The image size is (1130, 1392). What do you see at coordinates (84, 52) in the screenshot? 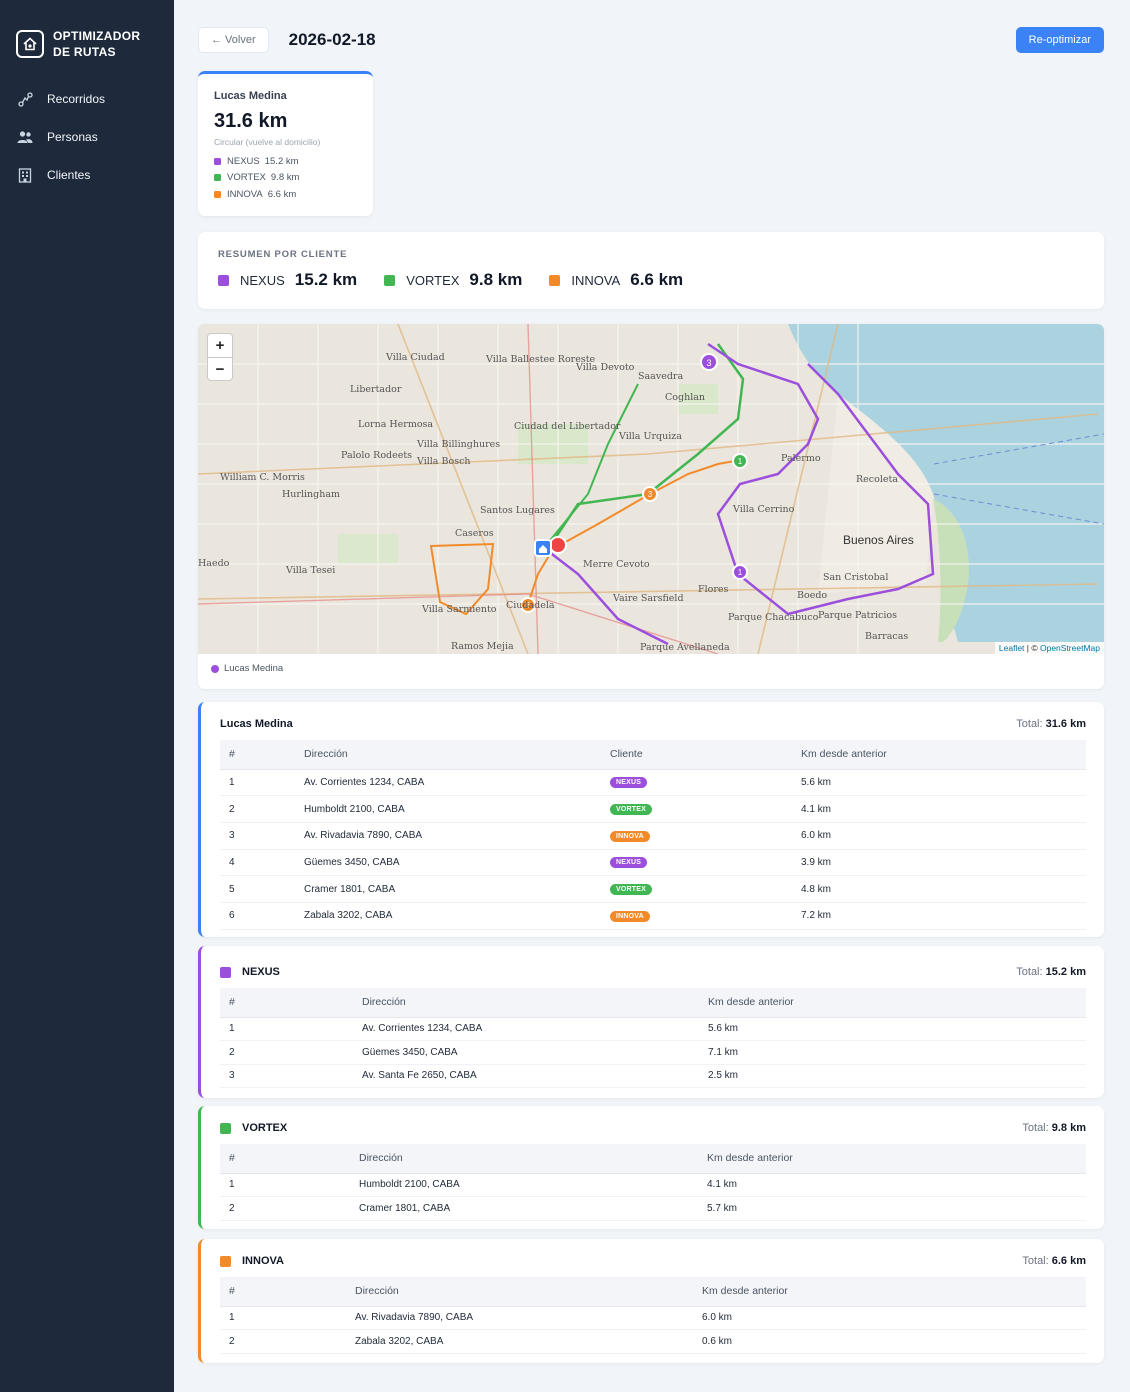
I see `brand-line-2: DE RUTAS` at bounding box center [84, 52].